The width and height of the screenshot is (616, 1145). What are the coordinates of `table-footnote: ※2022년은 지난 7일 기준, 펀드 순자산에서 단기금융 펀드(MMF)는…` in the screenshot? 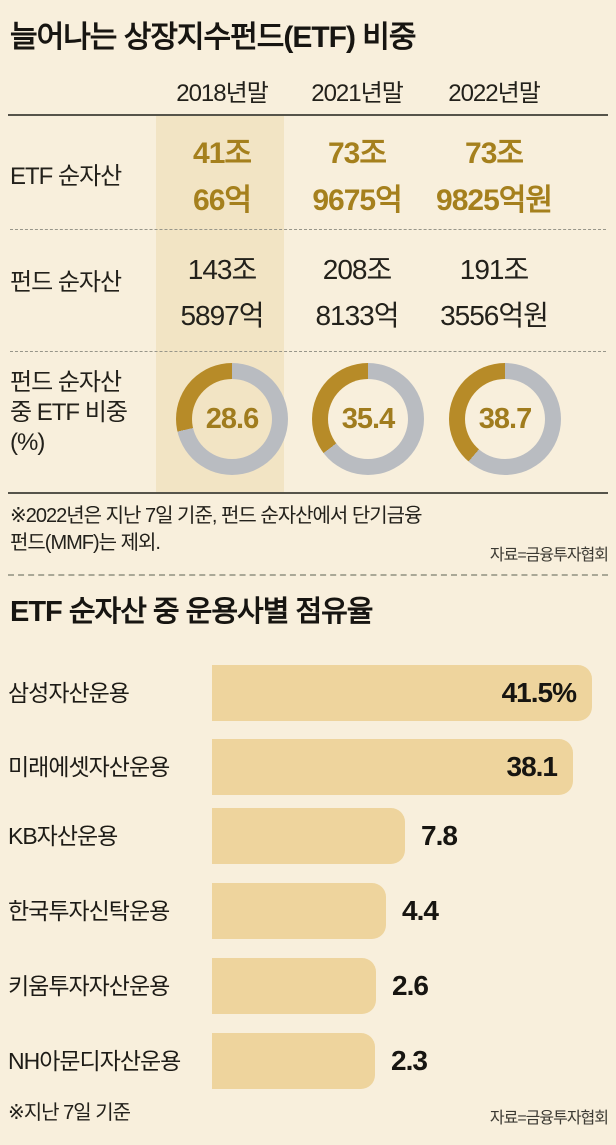 It's located at (216, 530).